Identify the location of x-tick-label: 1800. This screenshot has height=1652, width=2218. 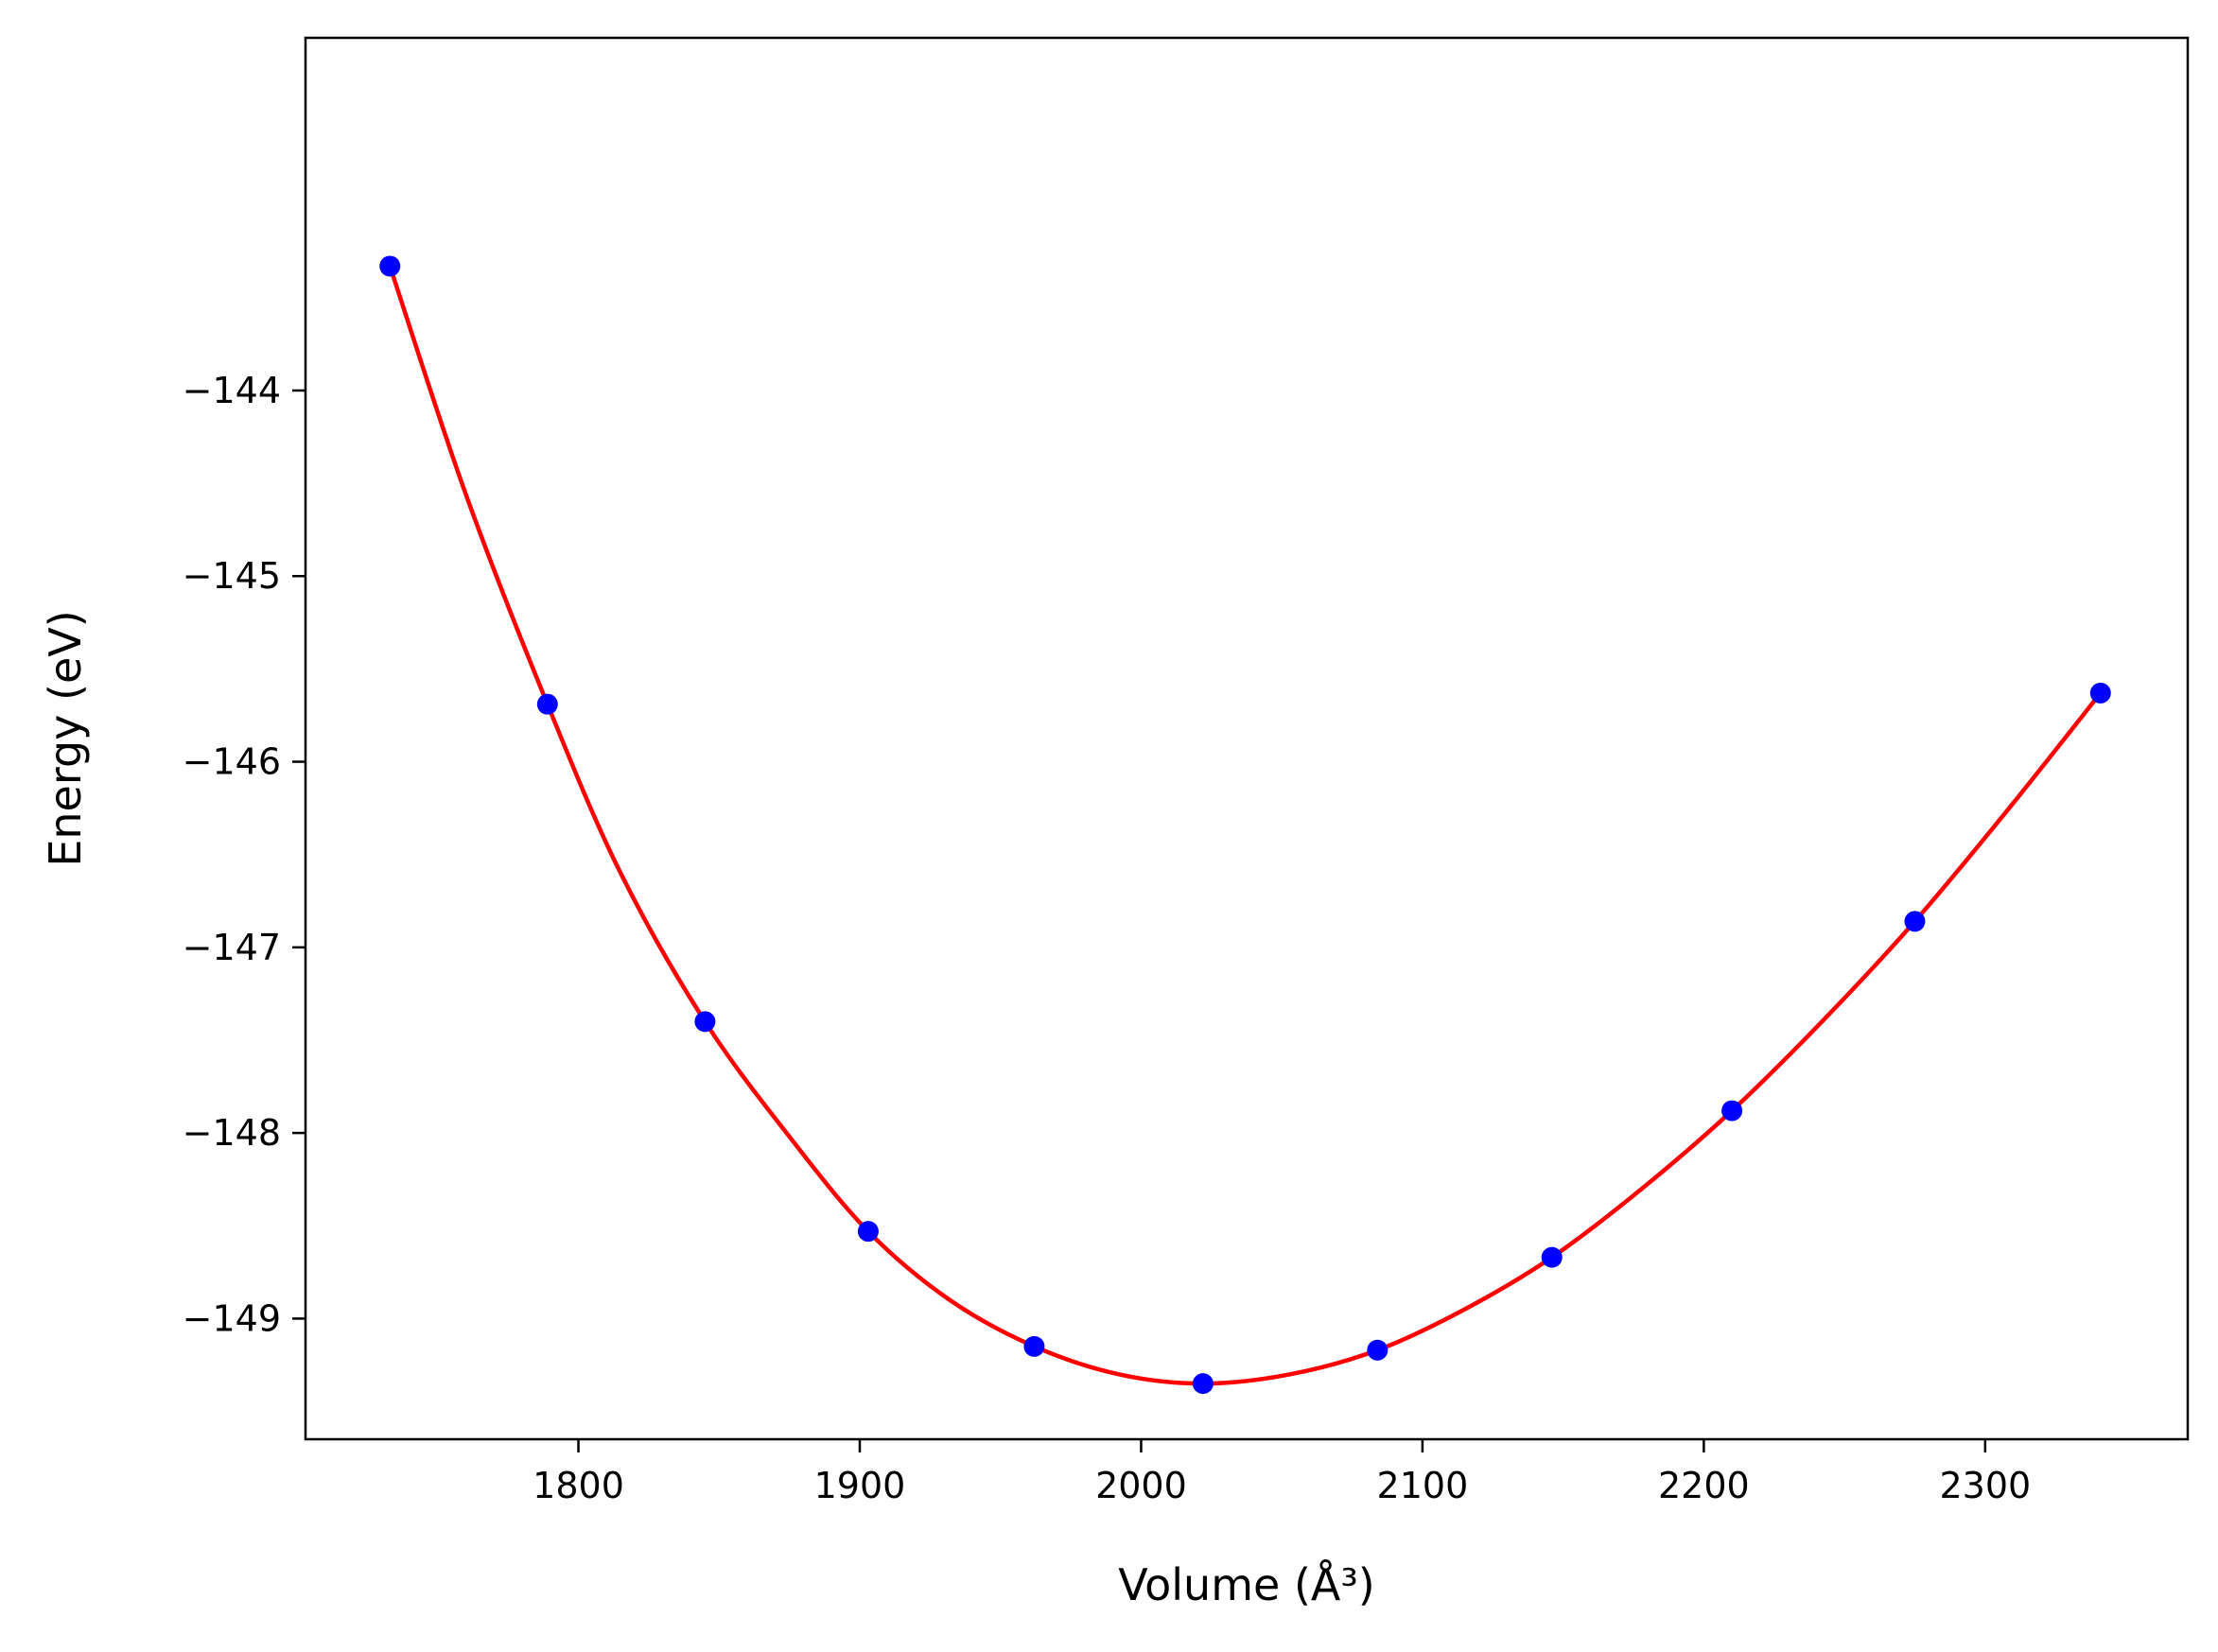
(578, 1486).